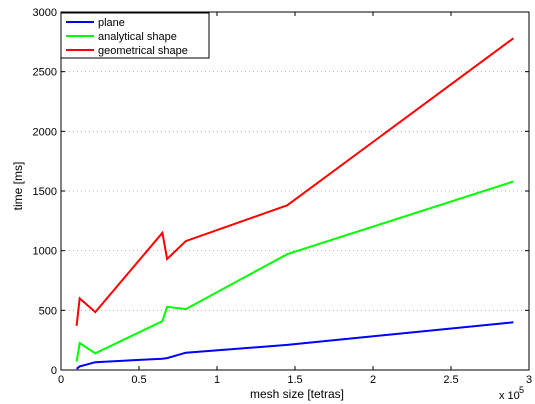  Describe the element at coordinates (48, 311) in the screenshot. I see `y-tick-label: 500` at that location.